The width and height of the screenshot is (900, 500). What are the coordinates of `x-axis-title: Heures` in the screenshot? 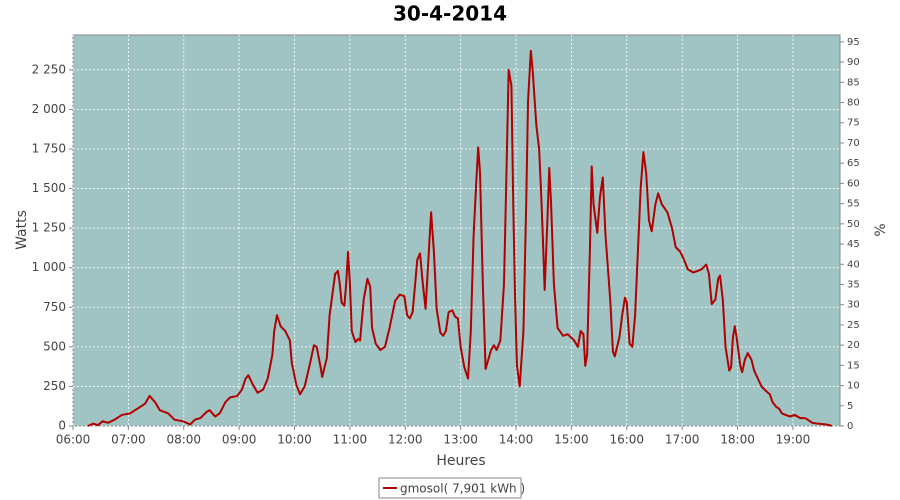 It's located at (460, 461).